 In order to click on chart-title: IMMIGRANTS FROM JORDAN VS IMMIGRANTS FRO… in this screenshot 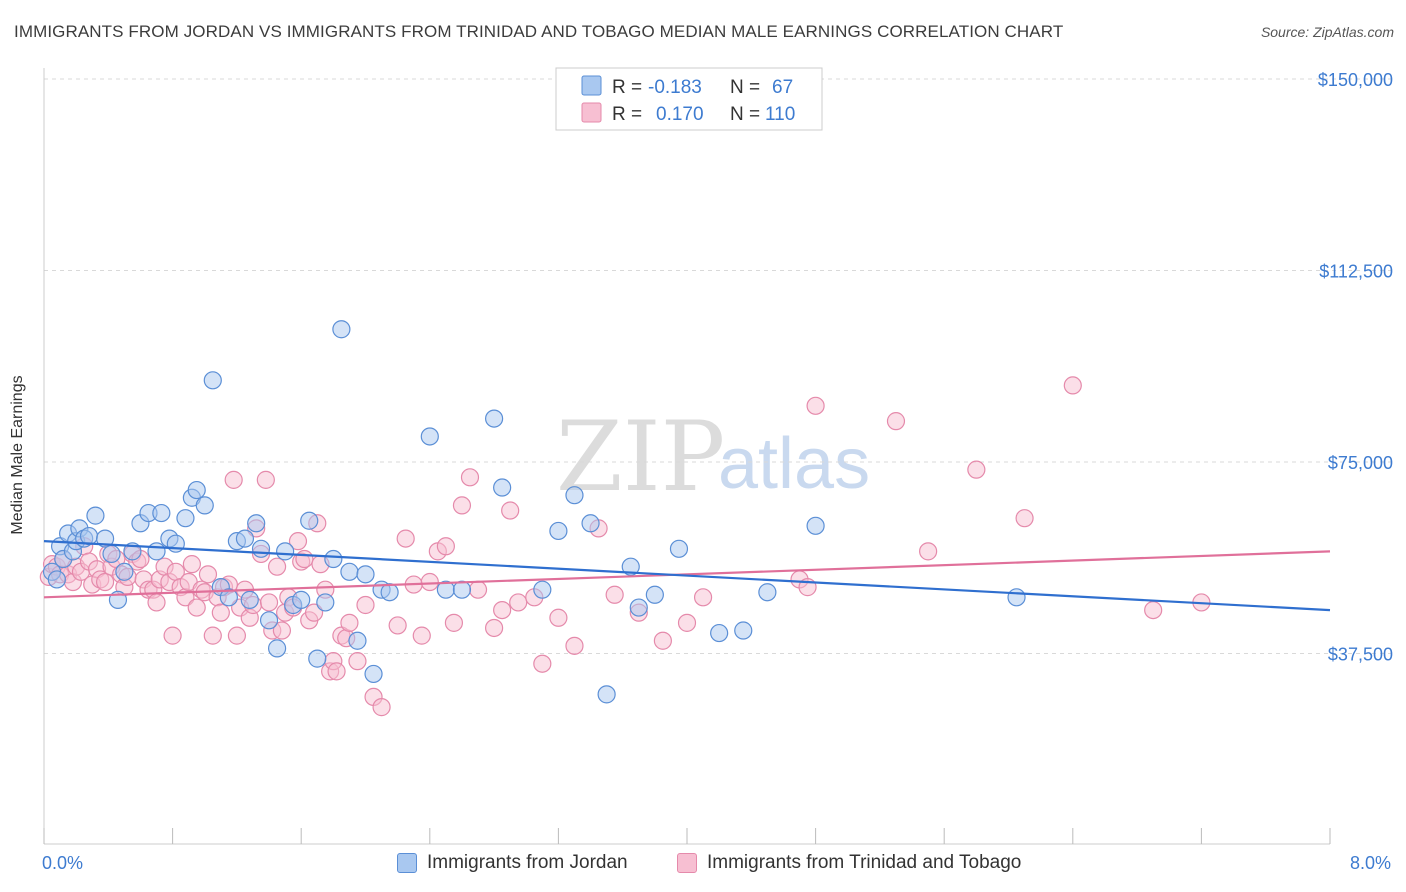, I will do `click(539, 31)`.